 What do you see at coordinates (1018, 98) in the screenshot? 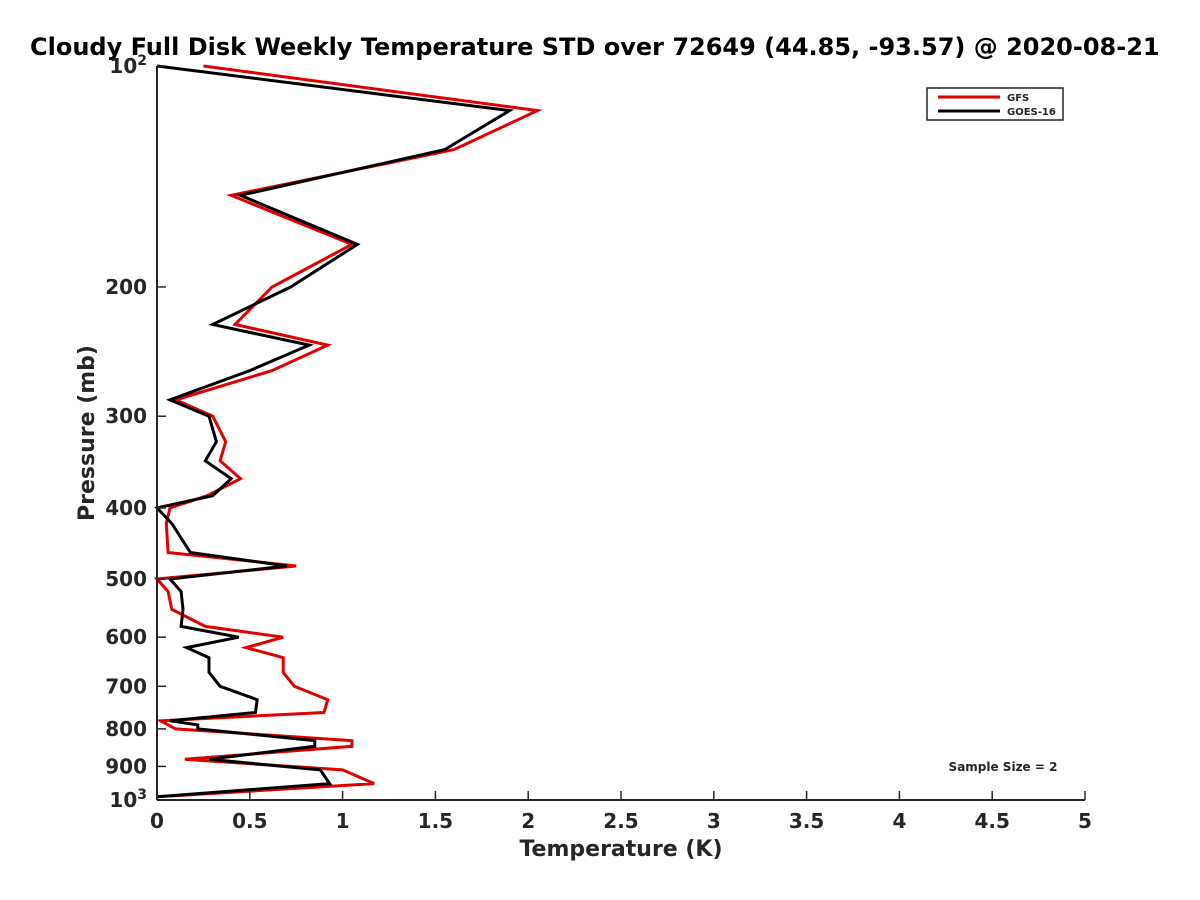
I see `legend-label: GFS` at bounding box center [1018, 98].